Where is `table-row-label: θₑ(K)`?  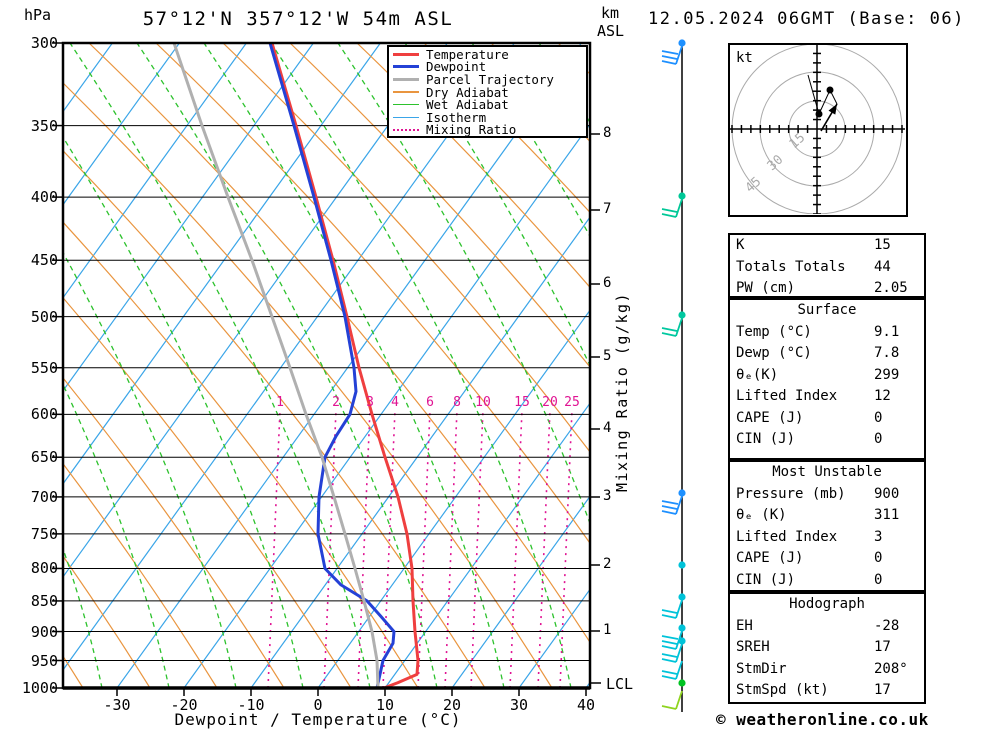
table-row-label: θₑ(K) is located at coordinates (757, 374).